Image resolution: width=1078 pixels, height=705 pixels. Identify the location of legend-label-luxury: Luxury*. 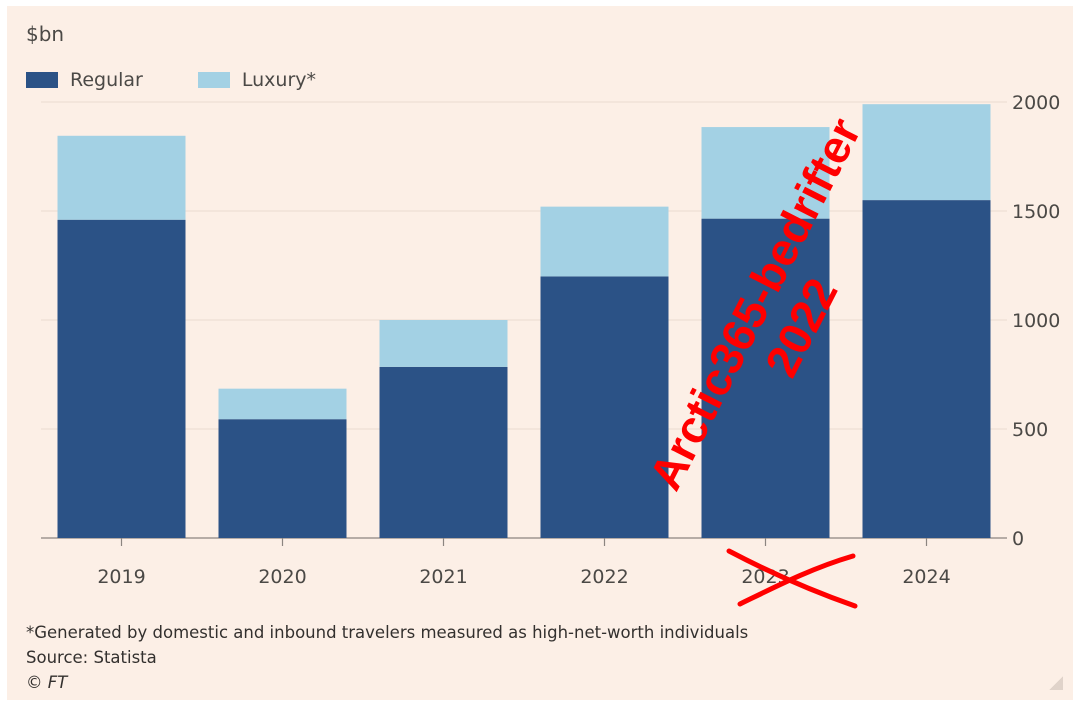
(279, 80).